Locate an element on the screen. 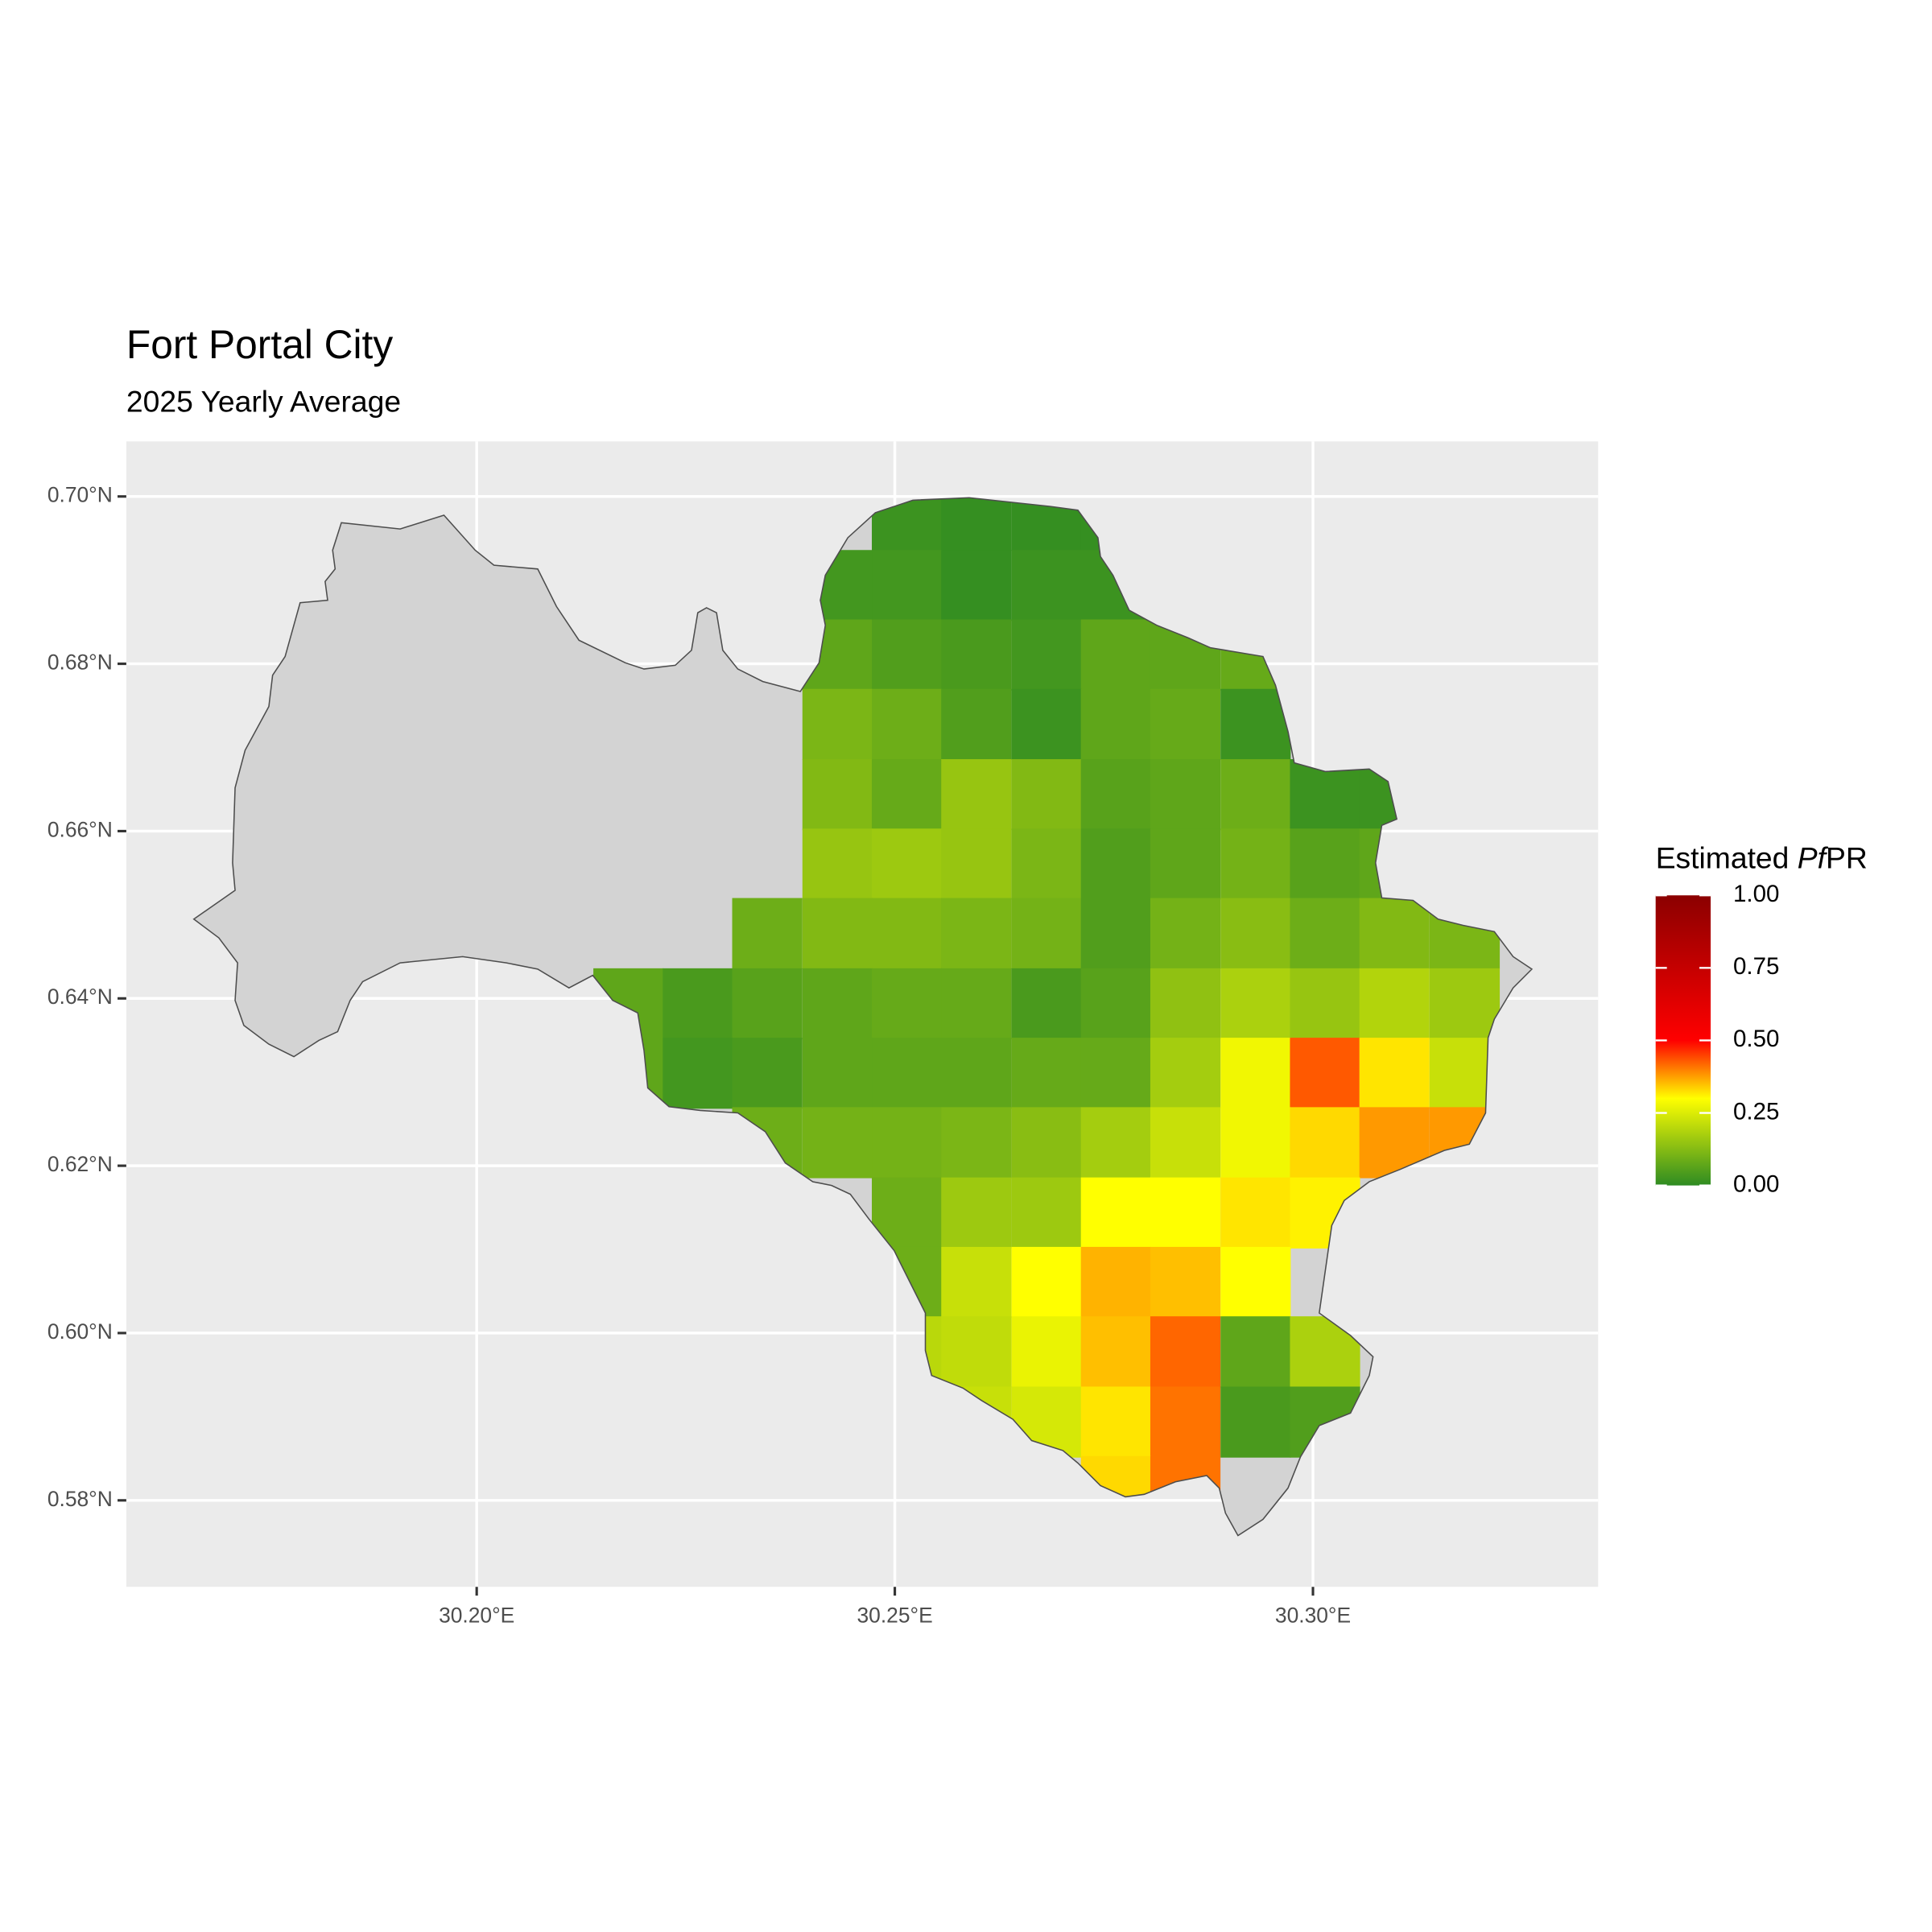 This screenshot has width=1932, height=1932. legend: 0.00 0.25 0.50 0.75 1.00 is located at coordinates (1717, 1039).